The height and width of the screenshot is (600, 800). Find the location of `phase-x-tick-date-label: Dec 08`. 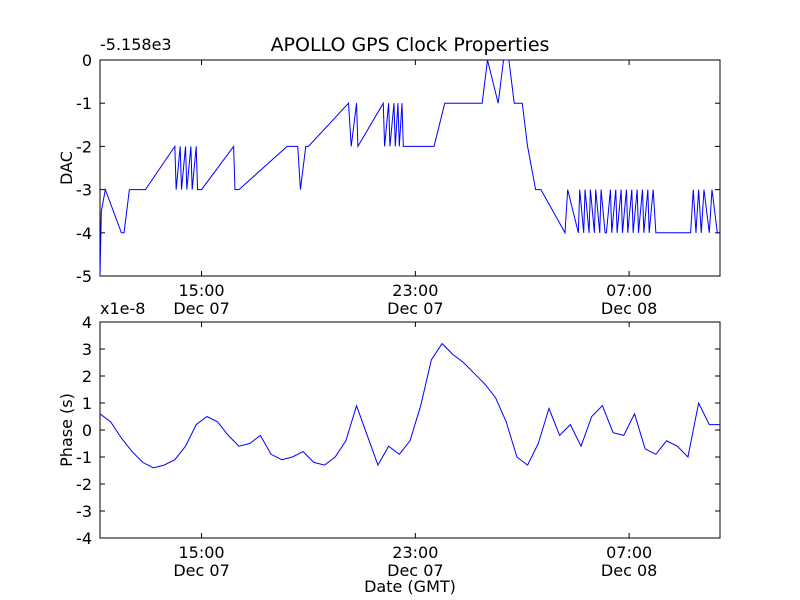

phase-x-tick-date-label: Dec 08 is located at coordinates (629, 570).